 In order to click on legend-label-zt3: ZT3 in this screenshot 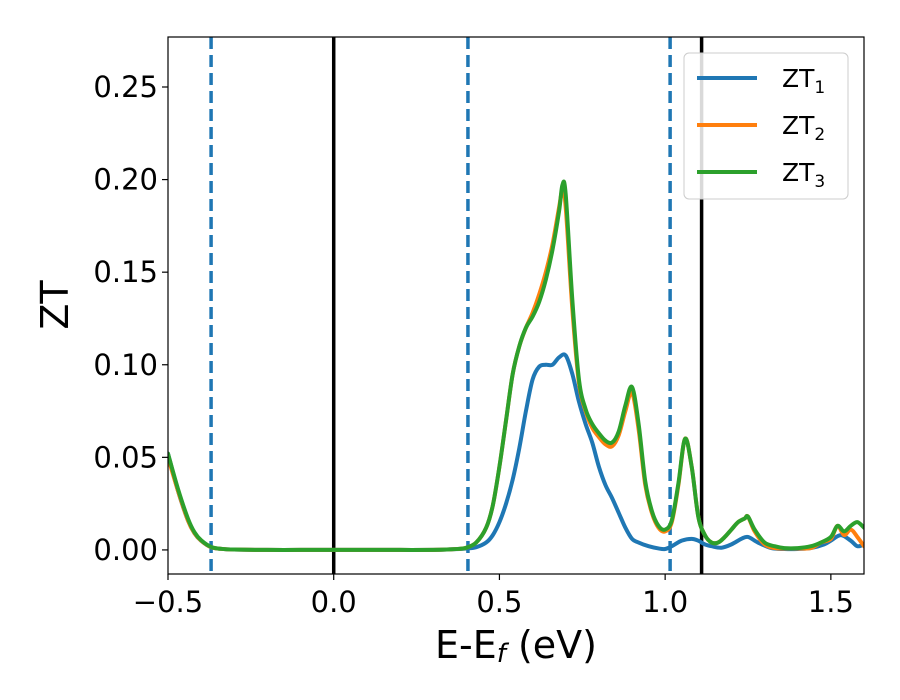, I will do `click(803, 175)`.